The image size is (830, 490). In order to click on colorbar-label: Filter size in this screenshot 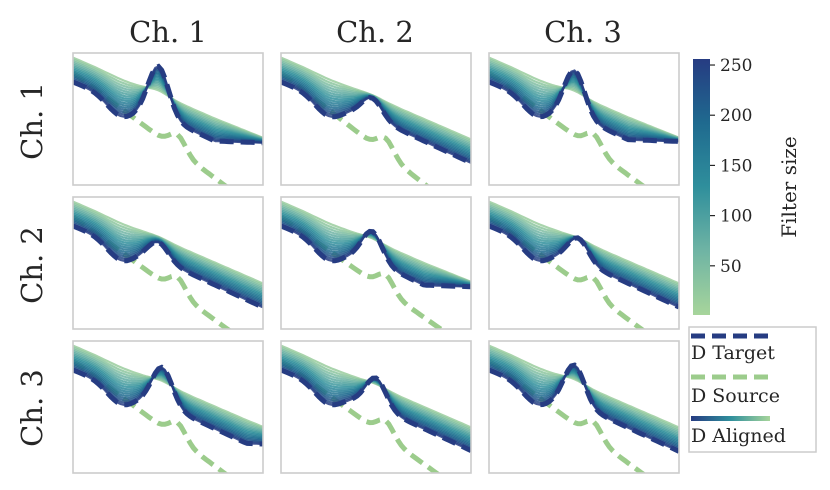, I will do `click(789, 187)`.